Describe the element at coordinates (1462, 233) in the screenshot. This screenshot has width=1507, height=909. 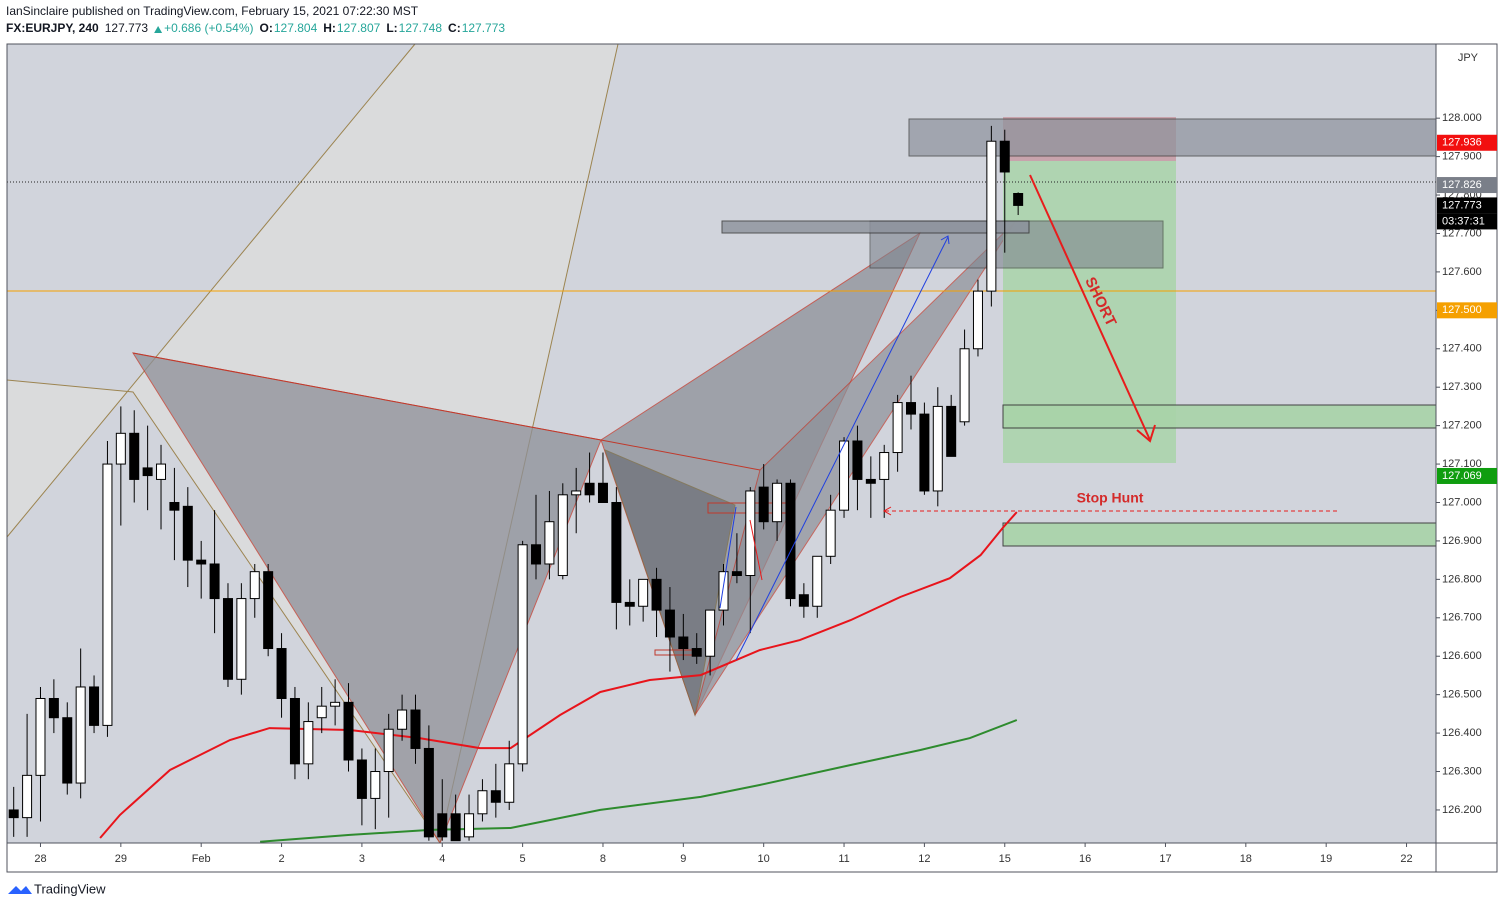
I see `y-tick-label: 127.700` at that location.